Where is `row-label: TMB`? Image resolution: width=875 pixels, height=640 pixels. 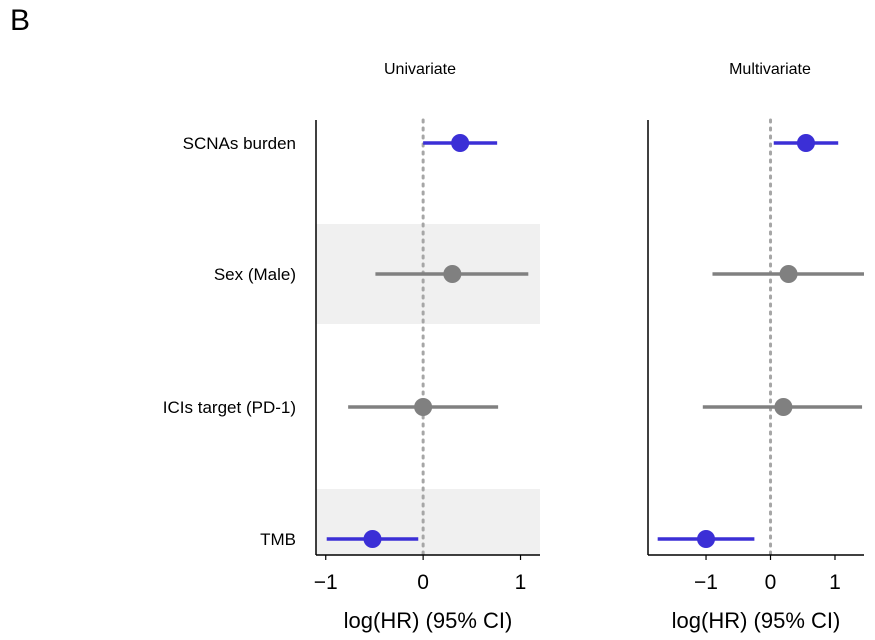 row-label: TMB is located at coordinates (278, 539).